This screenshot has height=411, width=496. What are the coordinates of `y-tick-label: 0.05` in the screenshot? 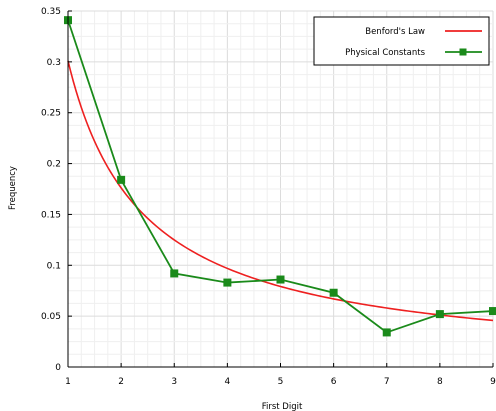 It's located at (51, 317).